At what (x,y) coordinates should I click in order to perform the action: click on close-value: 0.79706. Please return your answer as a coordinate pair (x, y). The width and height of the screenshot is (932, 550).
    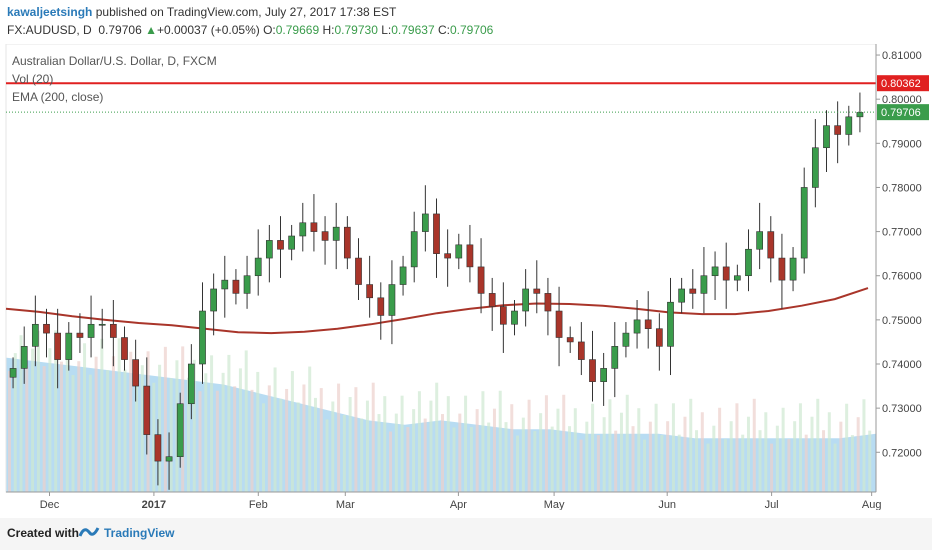
    Looking at the image, I should click on (471, 30).